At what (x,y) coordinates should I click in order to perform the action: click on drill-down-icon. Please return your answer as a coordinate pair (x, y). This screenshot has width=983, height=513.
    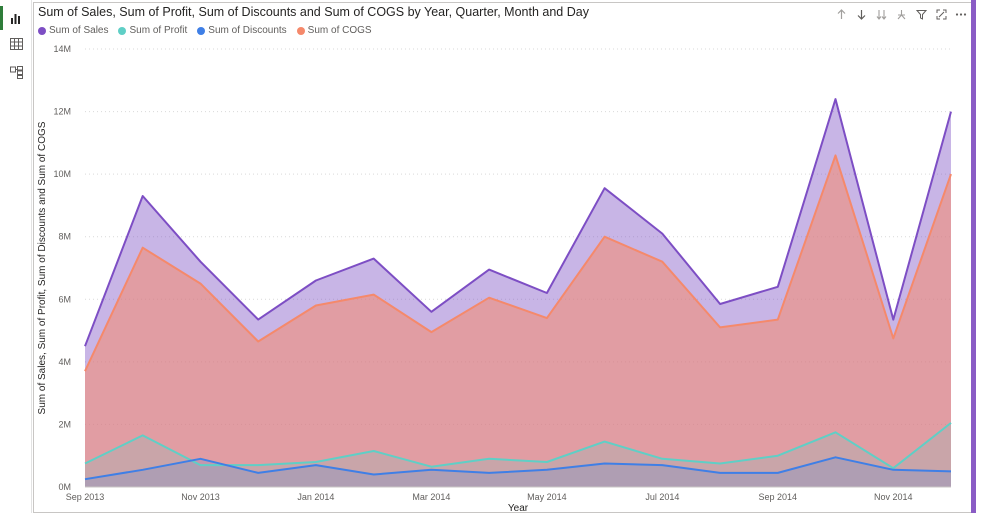
    Looking at the image, I should click on (861, 14).